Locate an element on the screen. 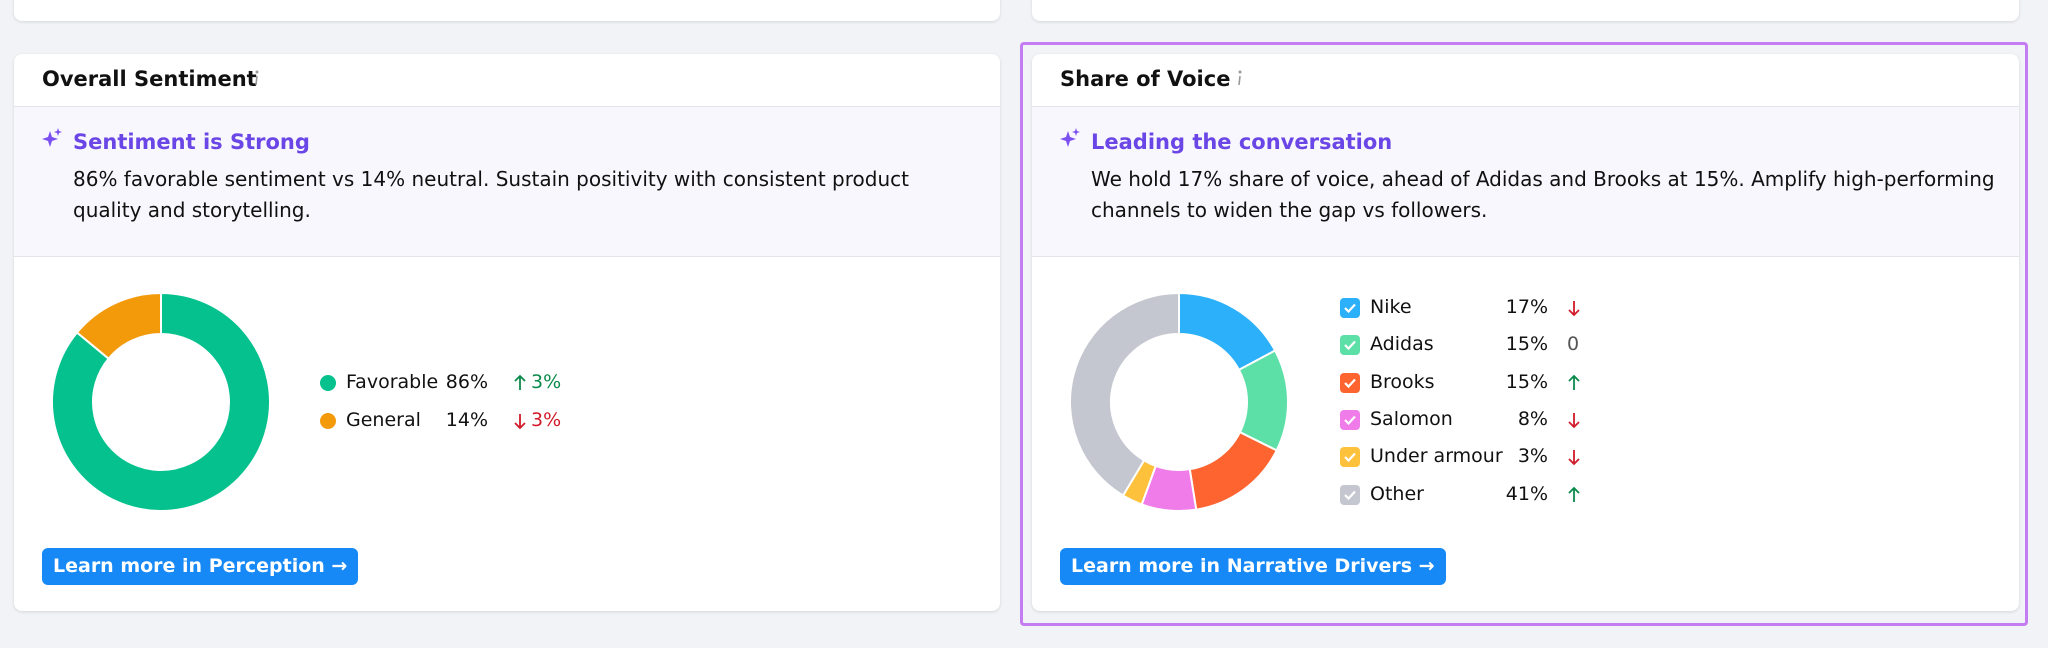  legend-value: 14% is located at coordinates (466, 419).